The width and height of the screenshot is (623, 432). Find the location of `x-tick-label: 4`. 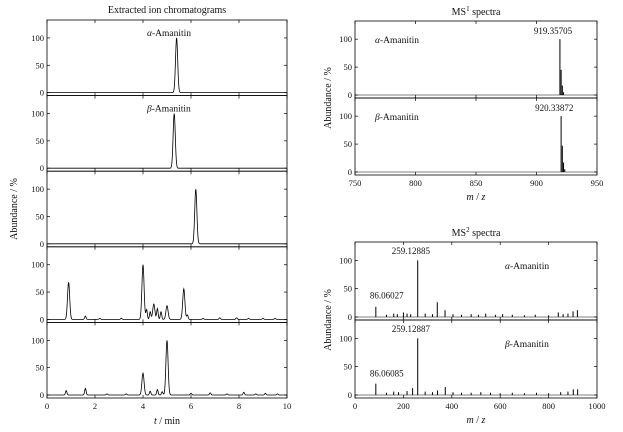

x-tick-label: 4 is located at coordinates (143, 406).